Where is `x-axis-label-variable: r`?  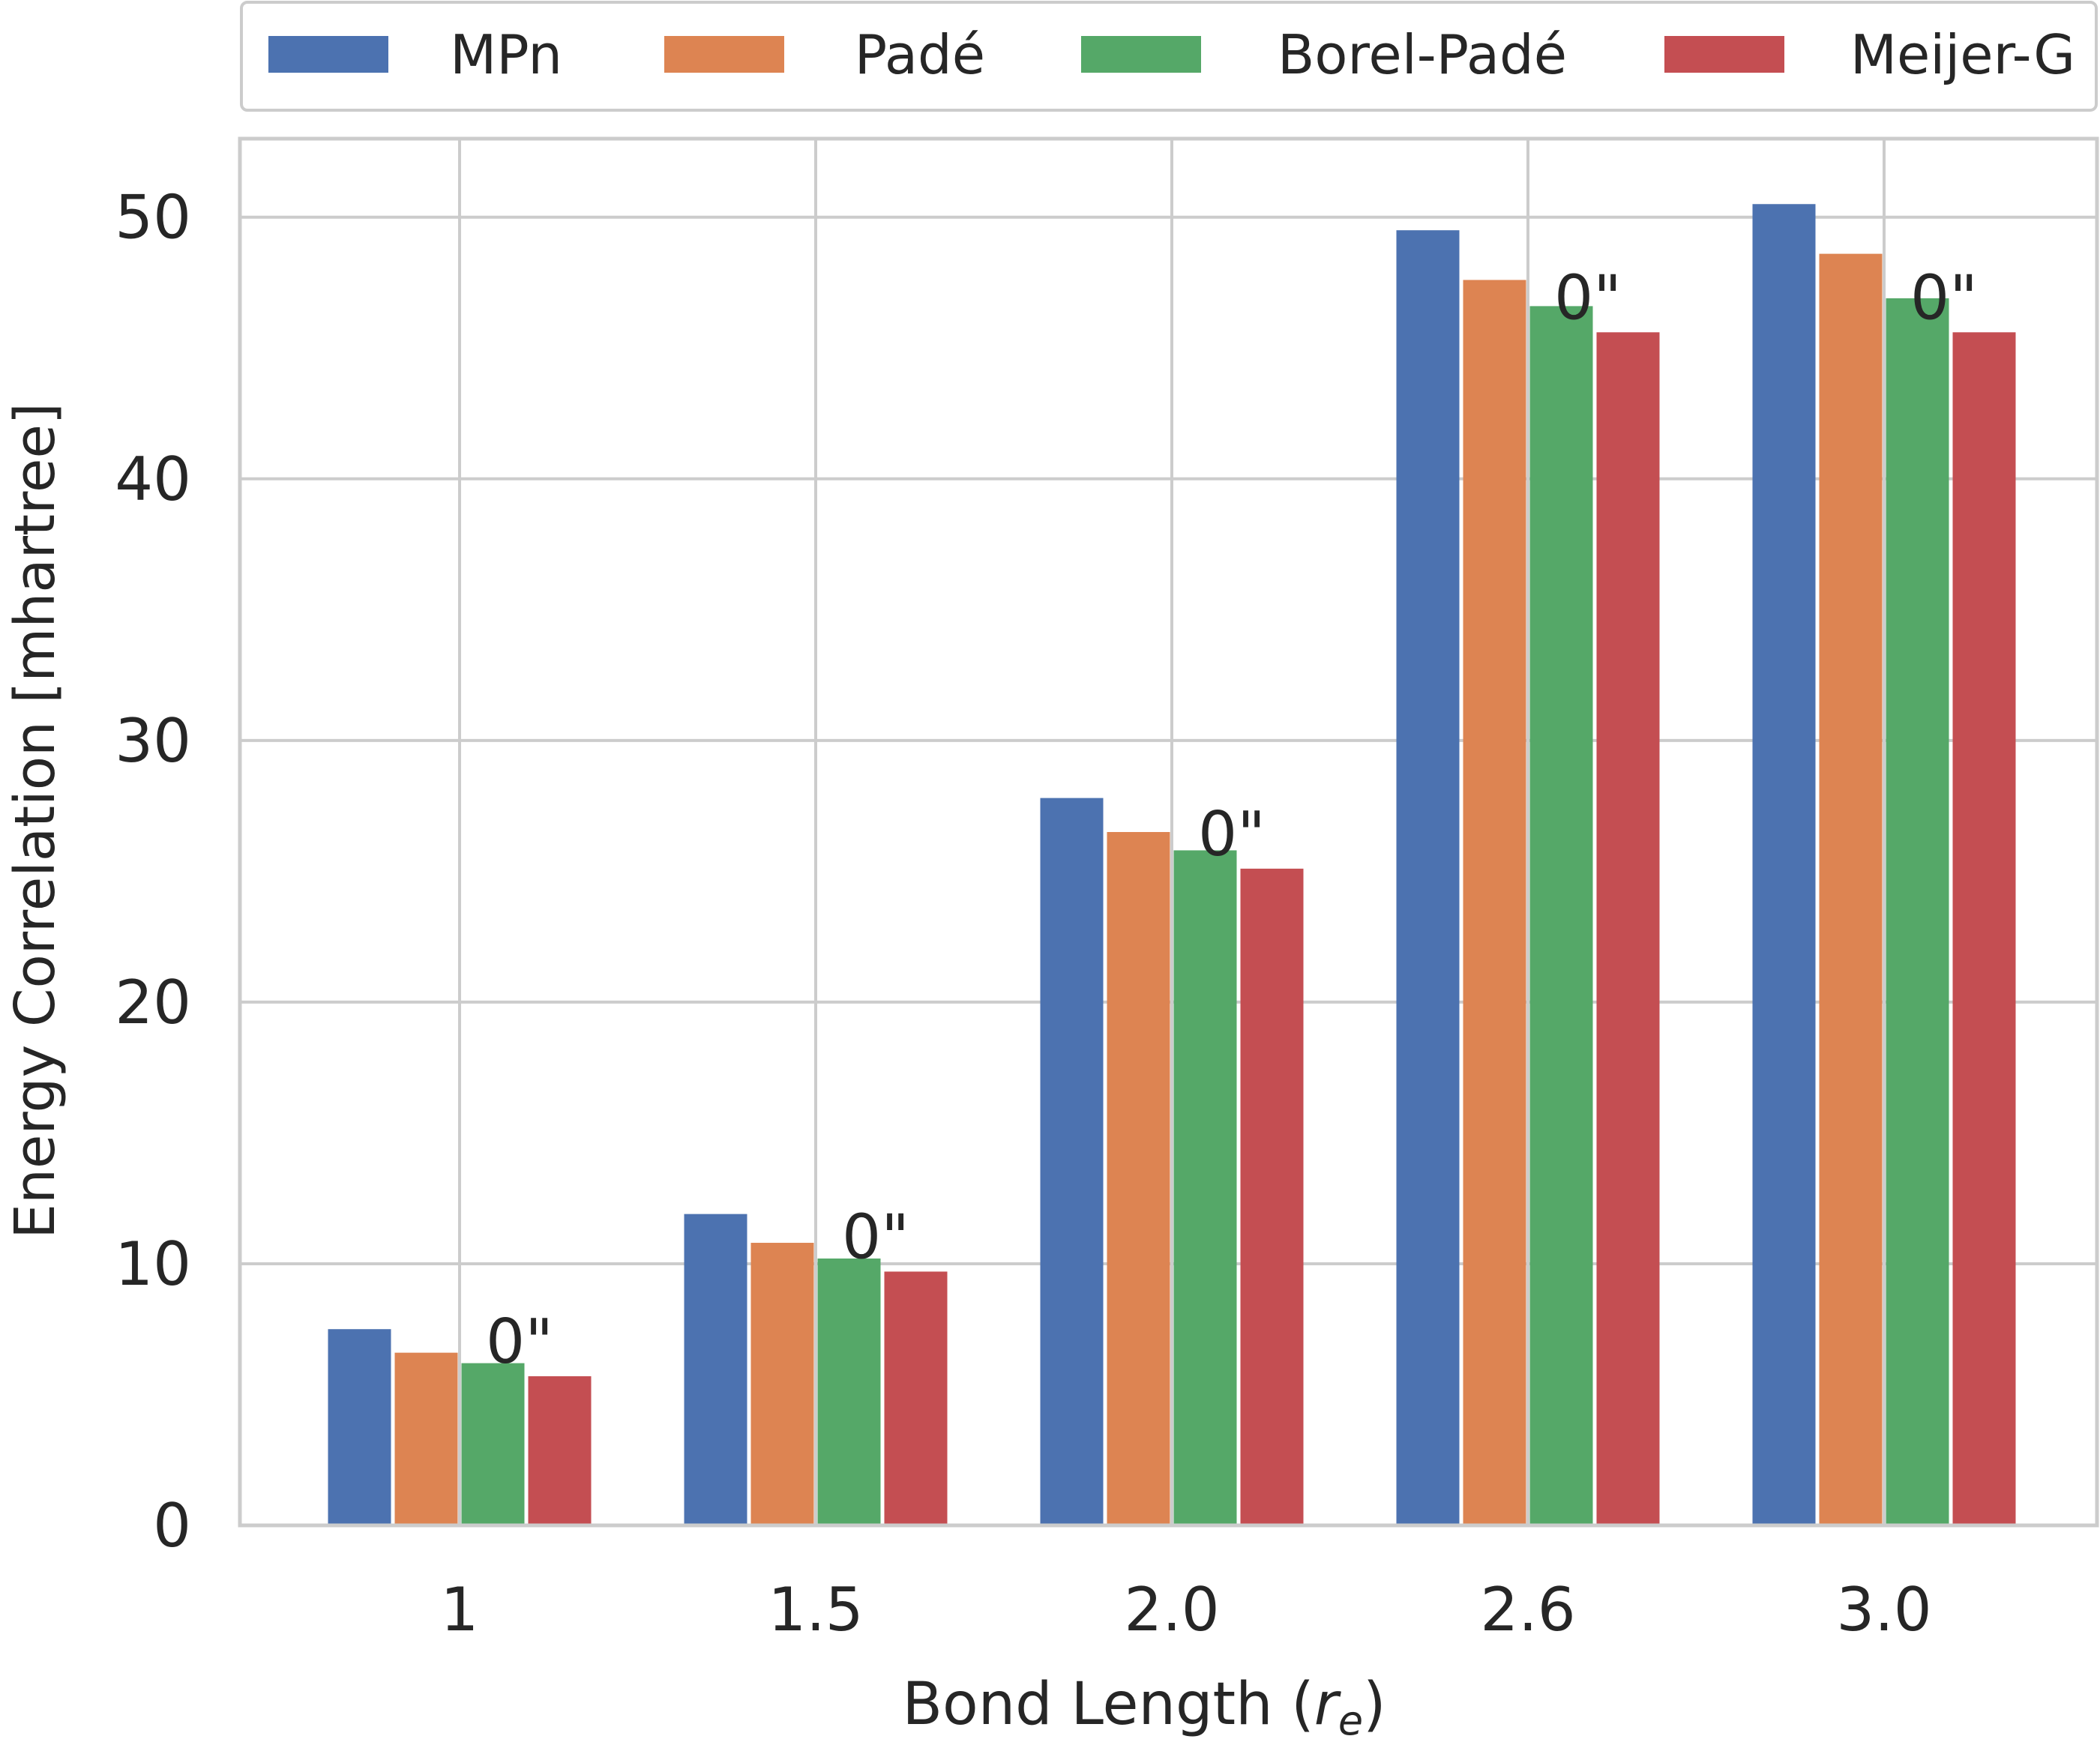
x-axis-label-variable: r is located at coordinates (1328, 1704).